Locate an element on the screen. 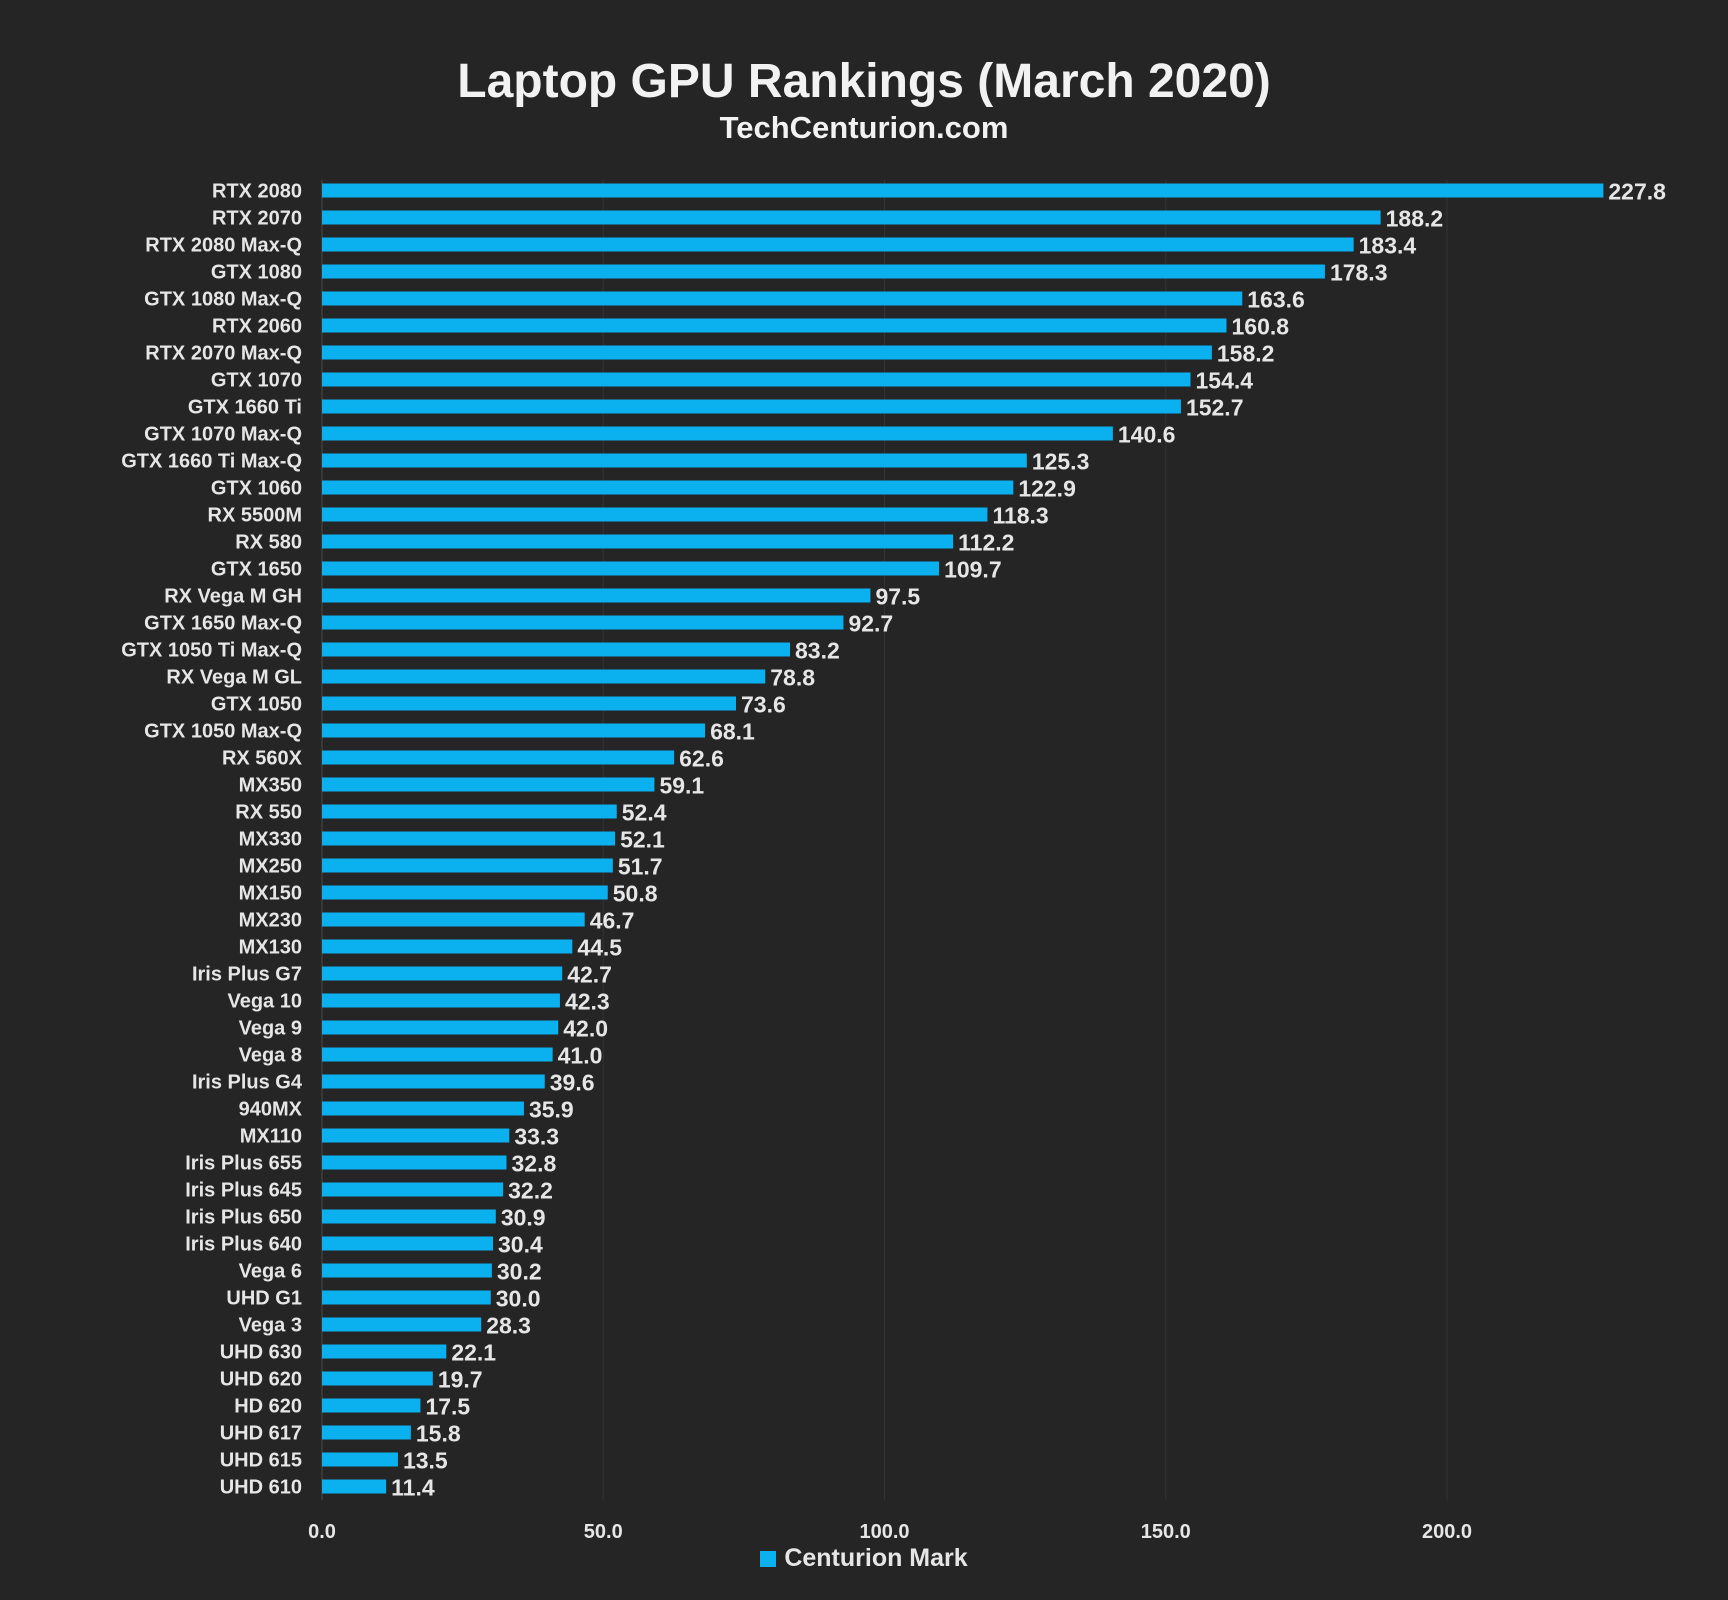 This screenshot has width=1728, height=1600. category-label: Vega 10 is located at coordinates (264, 1002).